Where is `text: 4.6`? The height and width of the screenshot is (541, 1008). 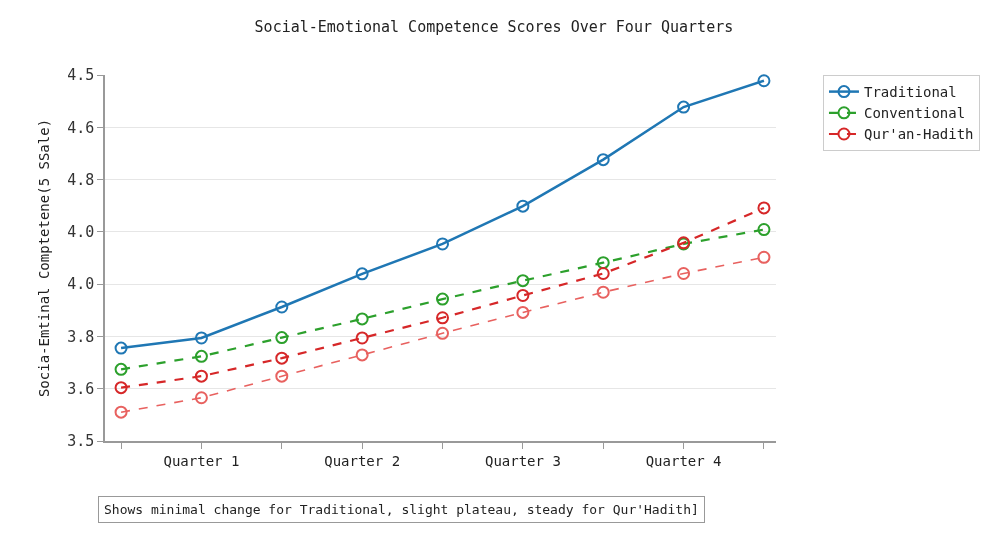 text: 4.6 is located at coordinates (81, 127).